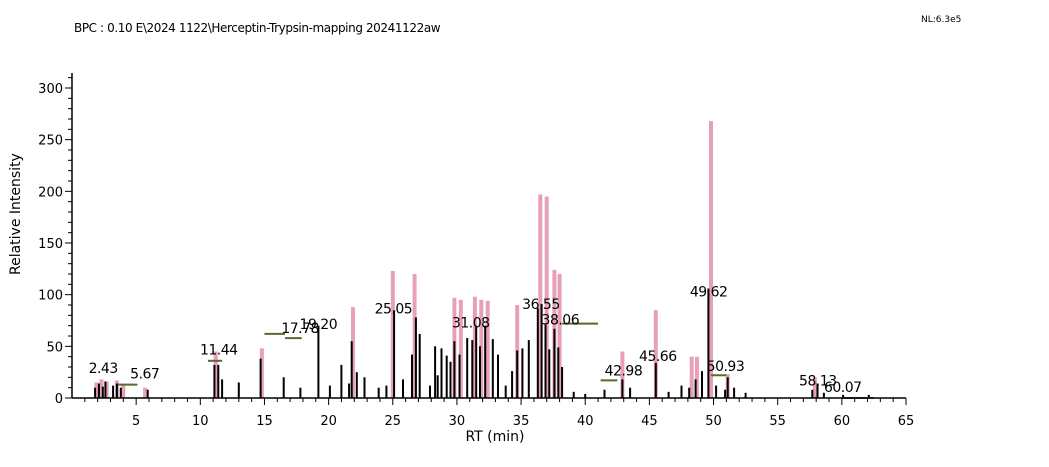  I want to click on x-tick-label: 5, so click(136, 421).